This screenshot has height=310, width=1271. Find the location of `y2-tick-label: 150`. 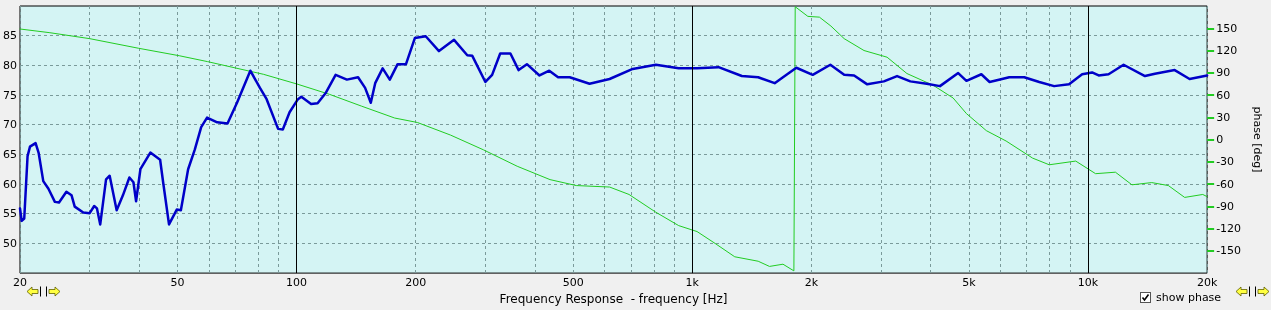

y2-tick-label: 150 is located at coordinates (1227, 28).